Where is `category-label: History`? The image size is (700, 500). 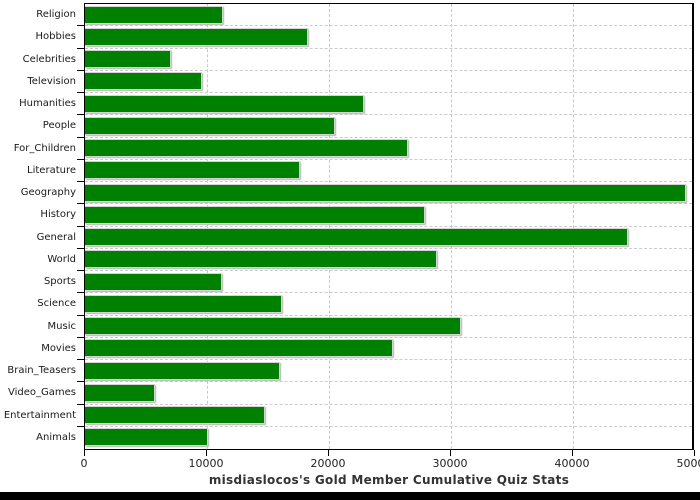 category-label: History is located at coordinates (58, 215).